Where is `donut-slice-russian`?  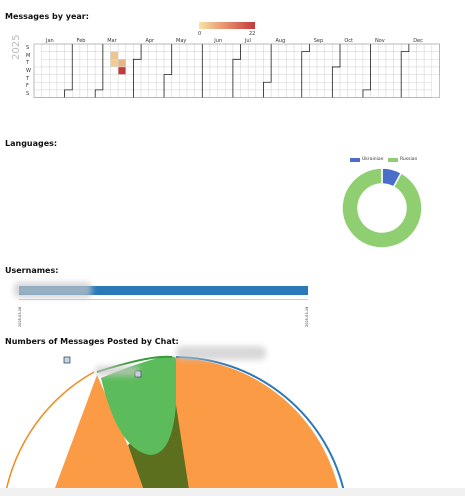 donut-slice-russian is located at coordinates (382, 208).